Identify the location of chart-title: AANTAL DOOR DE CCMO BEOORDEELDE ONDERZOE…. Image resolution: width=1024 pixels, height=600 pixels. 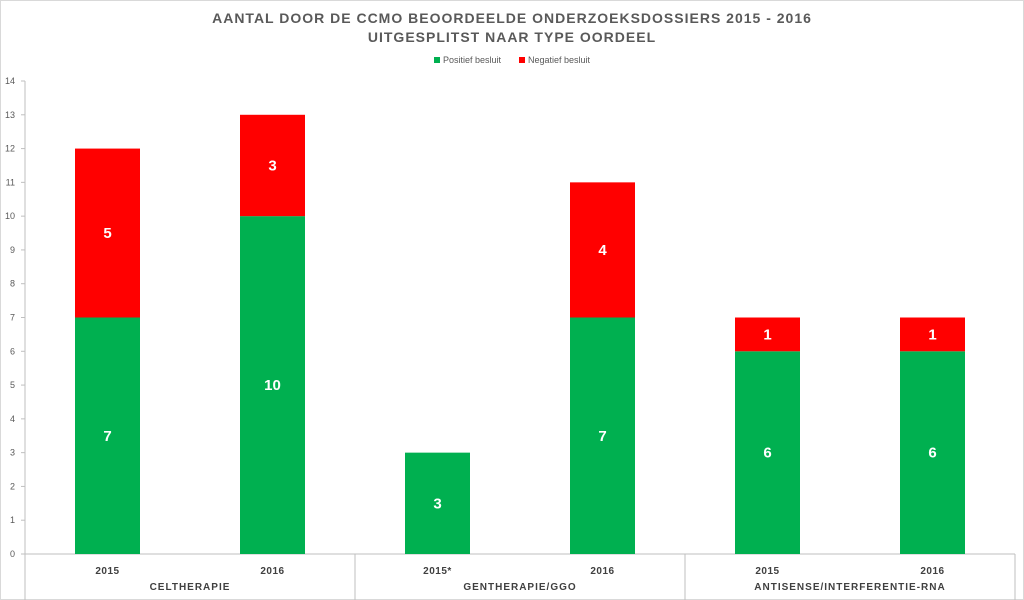
(512, 18).